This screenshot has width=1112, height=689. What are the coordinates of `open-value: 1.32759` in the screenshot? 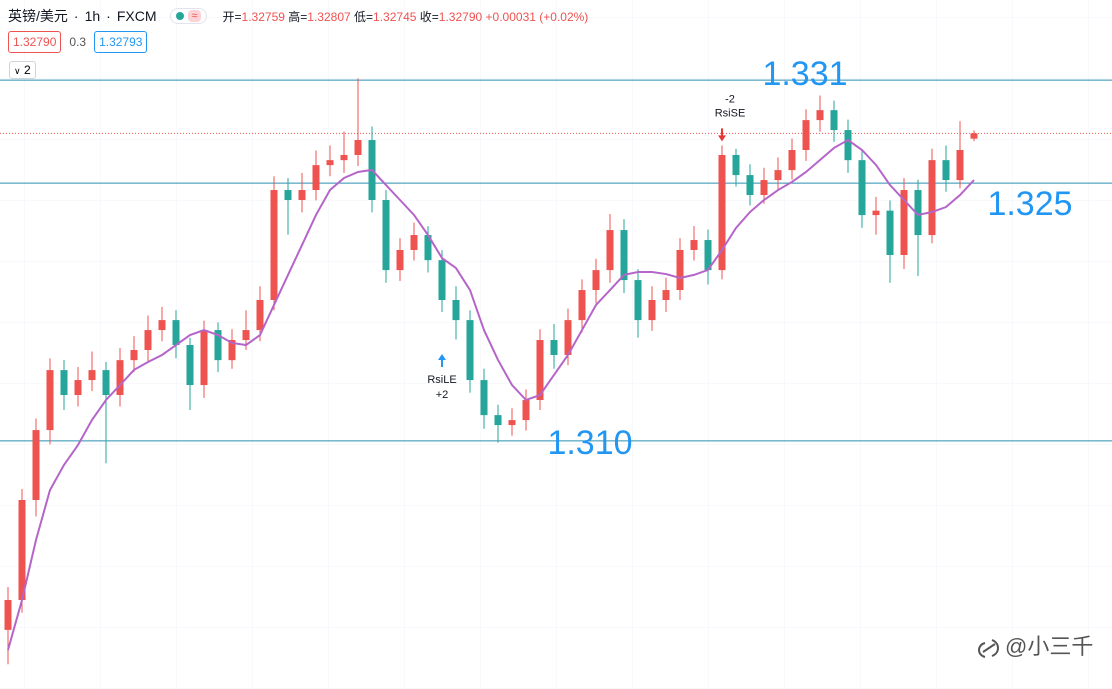 It's located at (263, 16).